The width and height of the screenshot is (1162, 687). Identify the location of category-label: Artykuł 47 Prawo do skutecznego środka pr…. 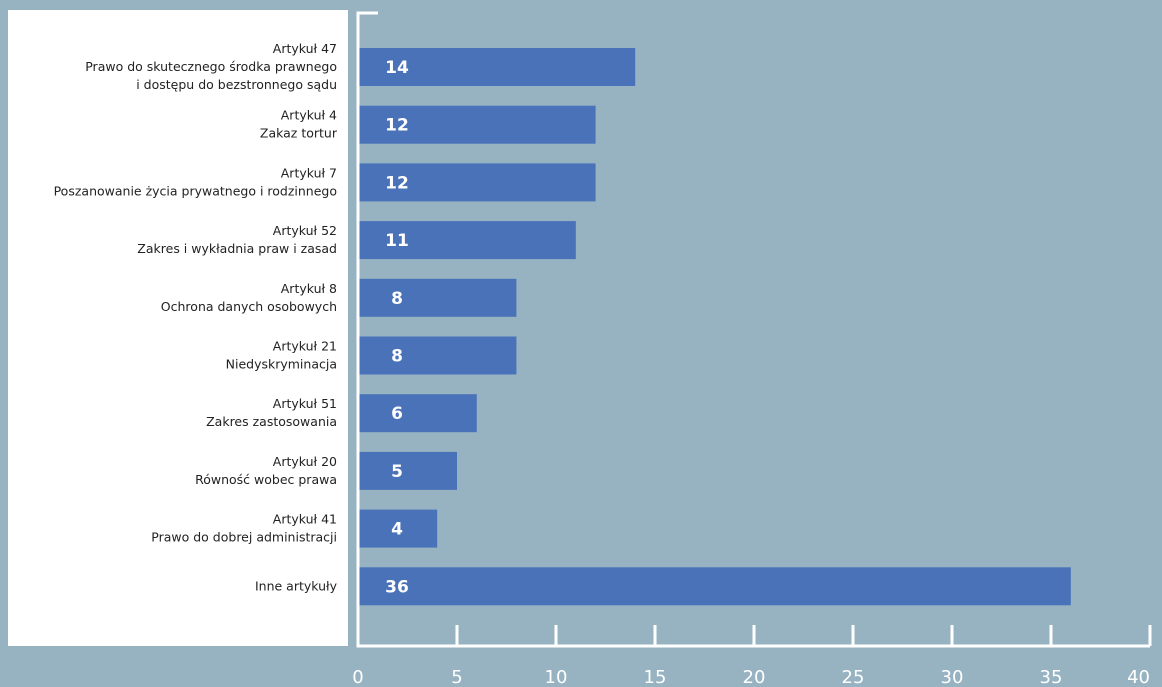
(211, 66).